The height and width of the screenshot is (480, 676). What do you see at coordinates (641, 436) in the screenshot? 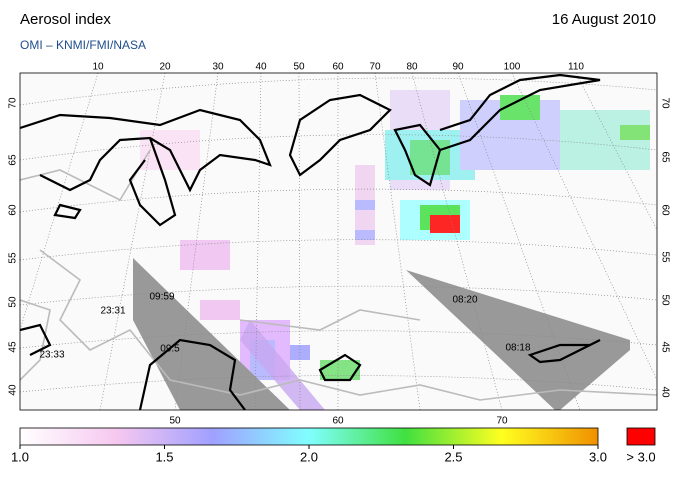
I see `colorbar-over` at bounding box center [641, 436].